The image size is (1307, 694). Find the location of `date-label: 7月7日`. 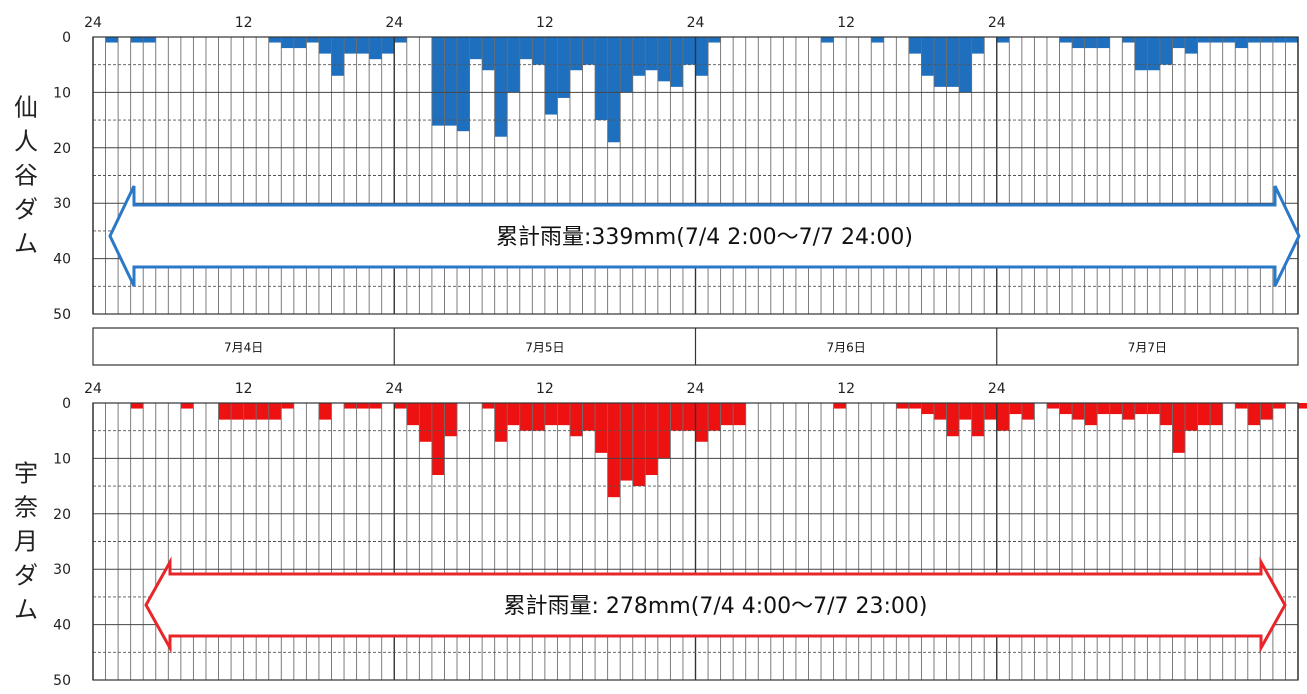

date-label: 7月7日 is located at coordinates (1147, 348).